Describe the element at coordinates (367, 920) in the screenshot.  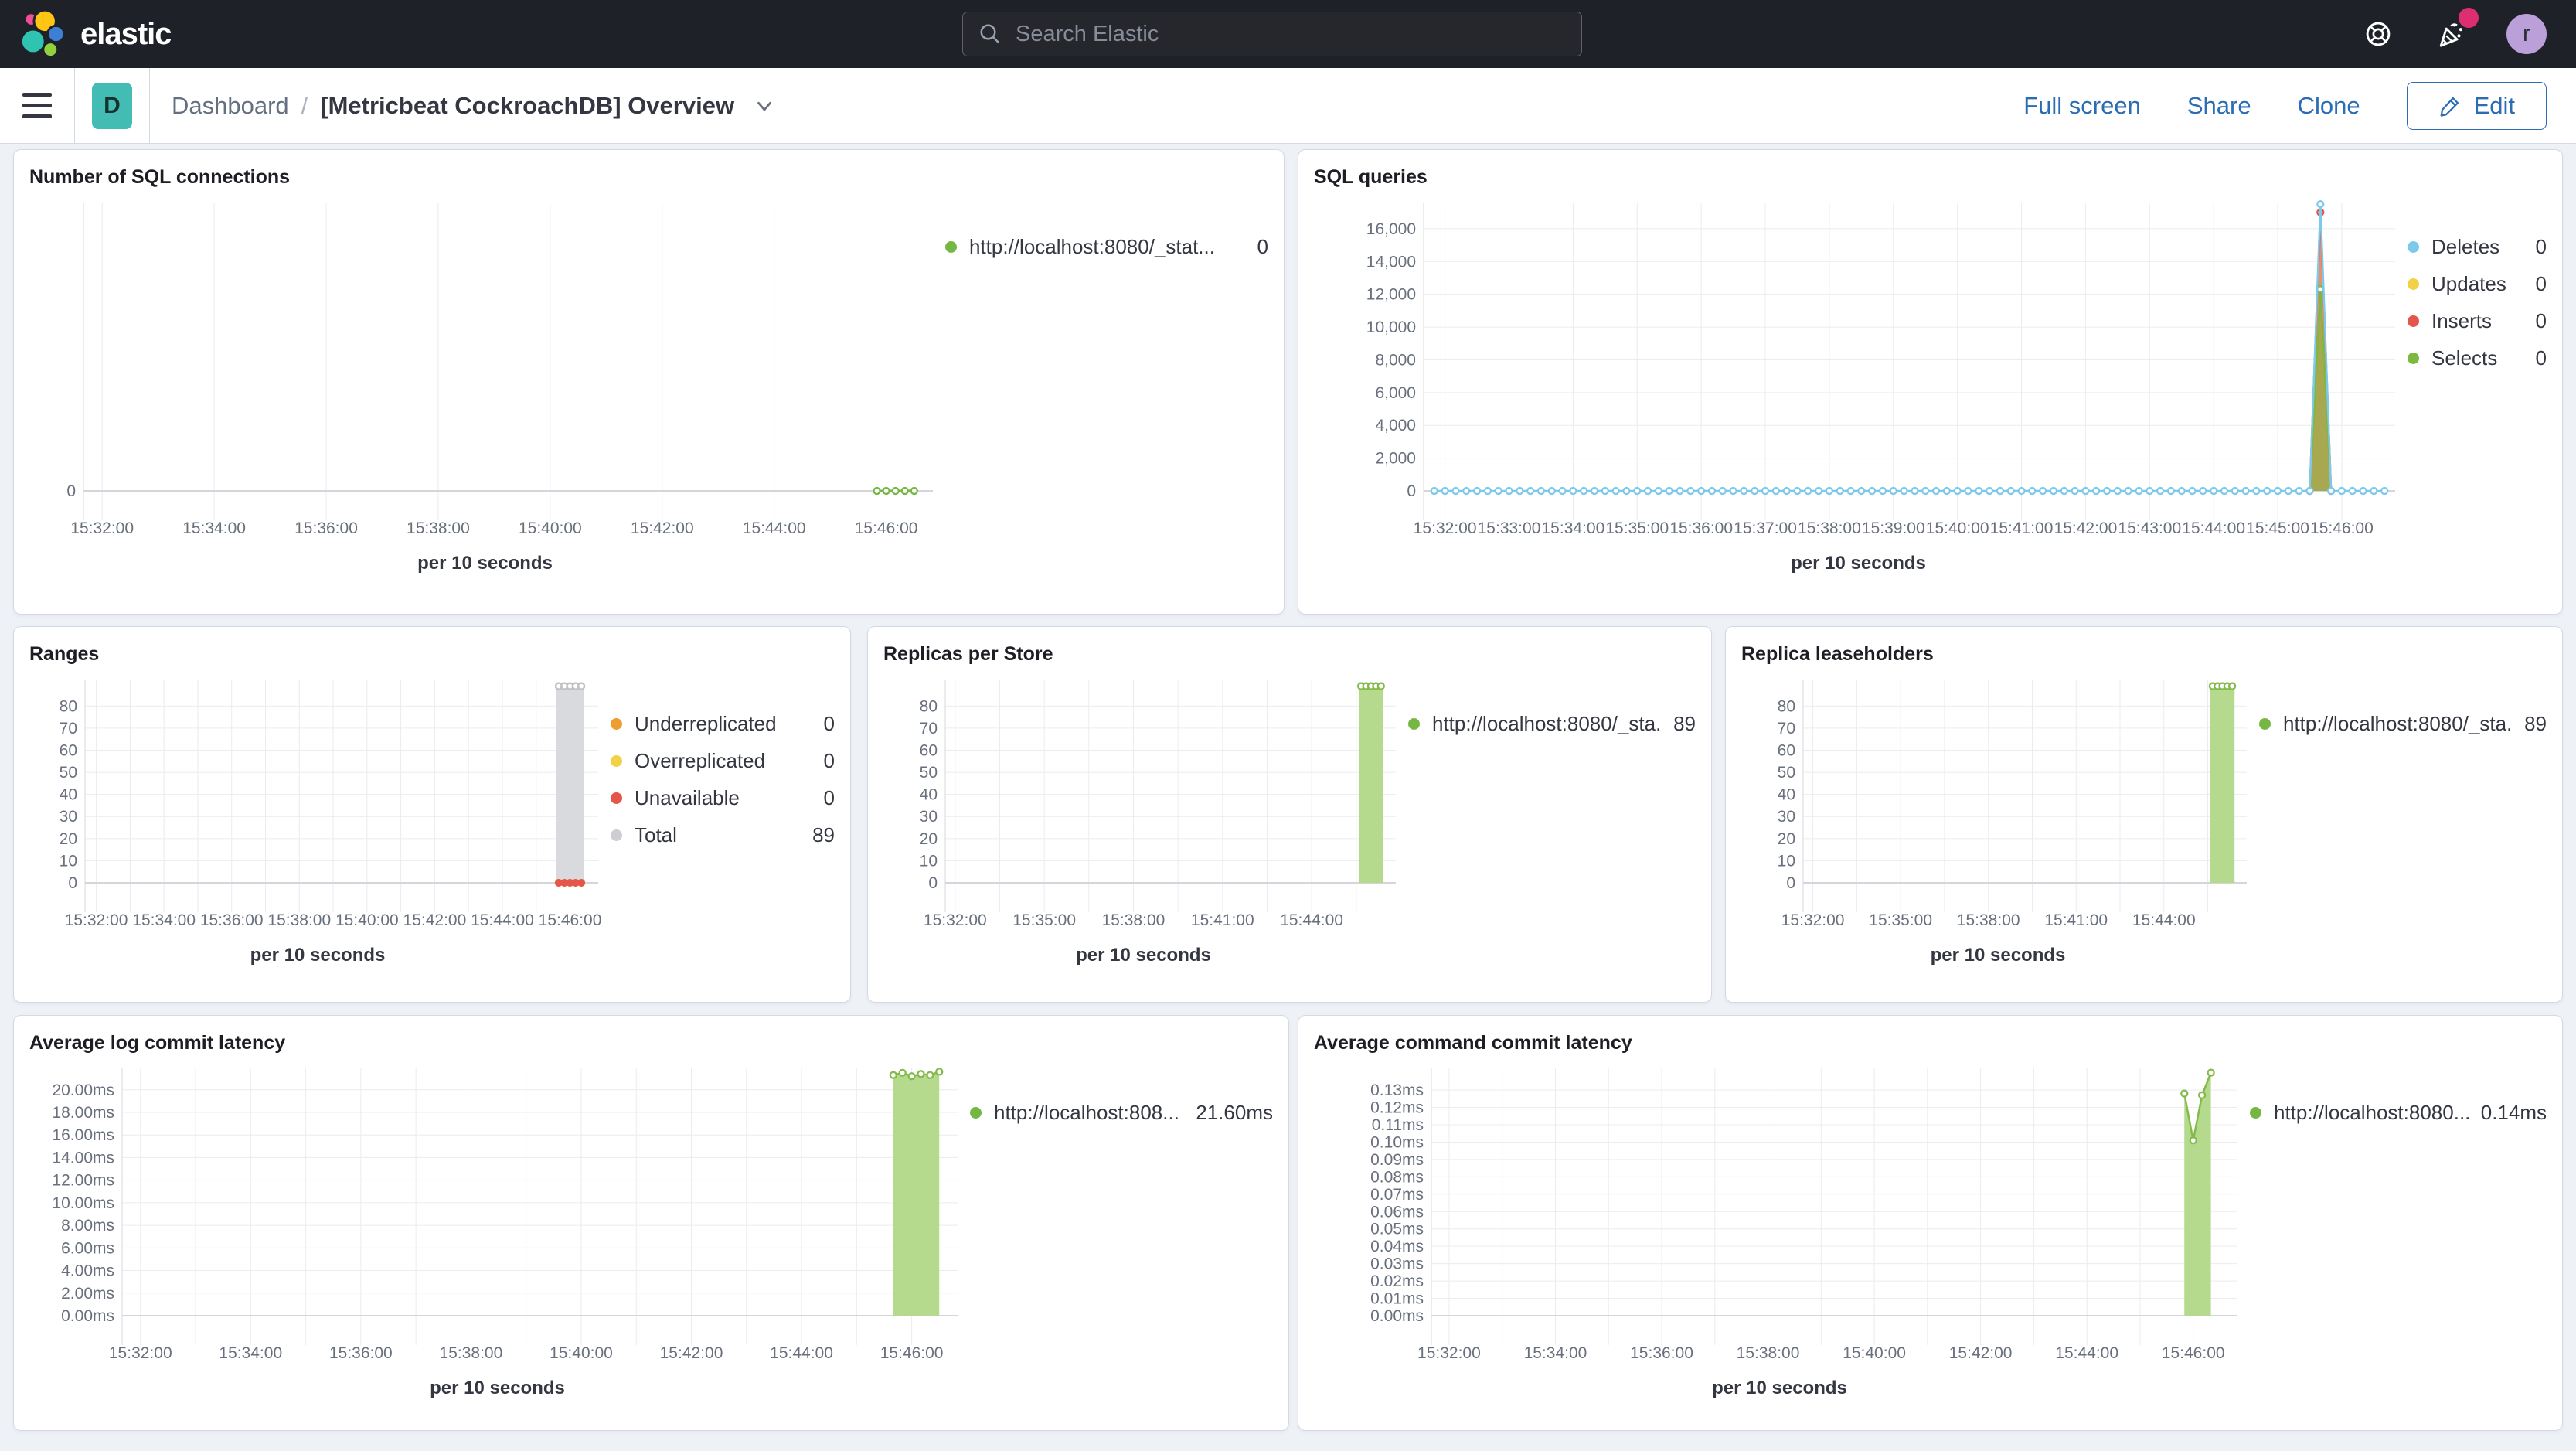
I see `svg-text: 15:40:00` at that location.